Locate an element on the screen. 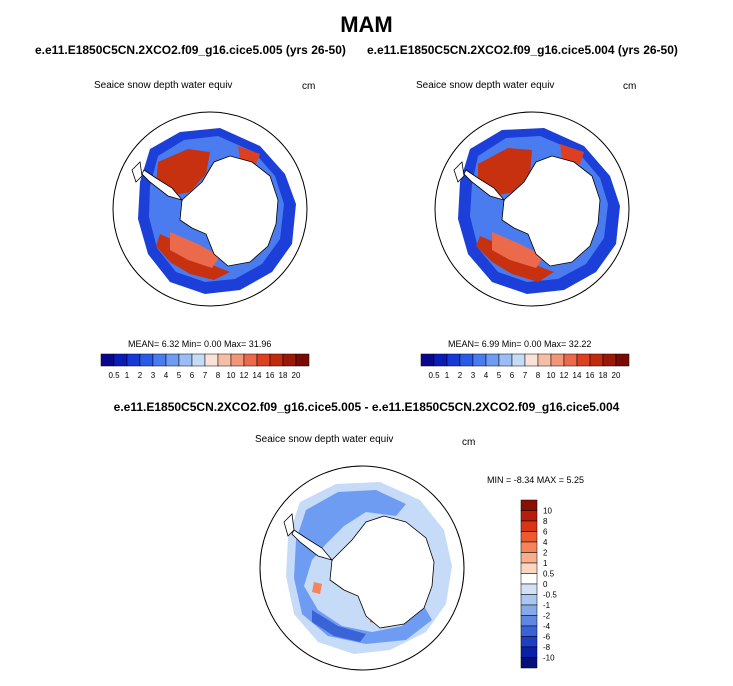  colorbar-tick-label: 0 is located at coordinates (545, 584).